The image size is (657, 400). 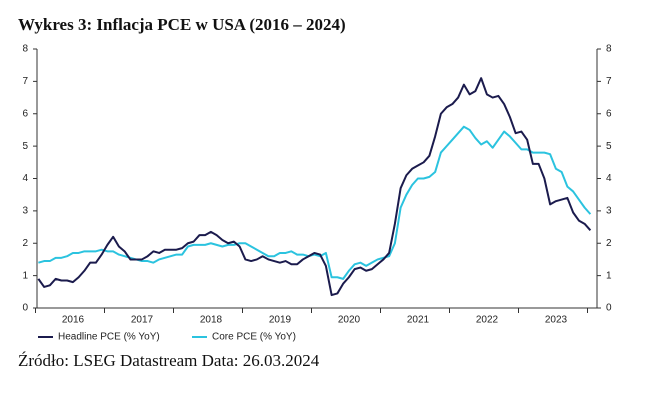 What do you see at coordinates (25, 146) in the screenshot?
I see `y-tick-label: 5` at bounding box center [25, 146].